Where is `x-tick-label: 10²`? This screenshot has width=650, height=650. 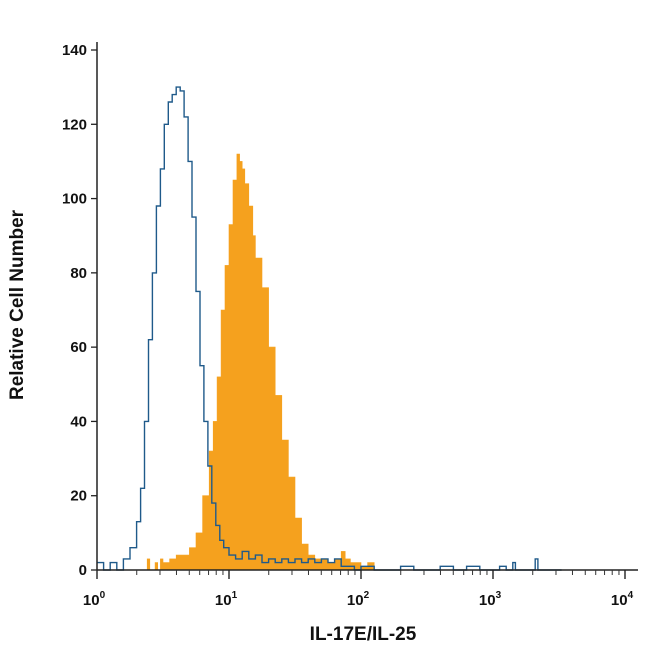 x-tick-label: 10² is located at coordinates (358, 599).